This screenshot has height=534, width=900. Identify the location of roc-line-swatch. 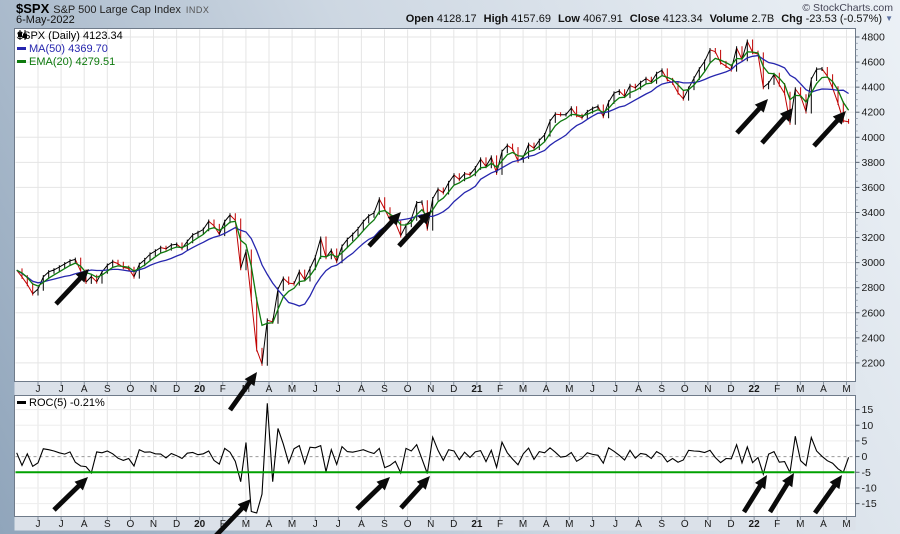
(21, 402).